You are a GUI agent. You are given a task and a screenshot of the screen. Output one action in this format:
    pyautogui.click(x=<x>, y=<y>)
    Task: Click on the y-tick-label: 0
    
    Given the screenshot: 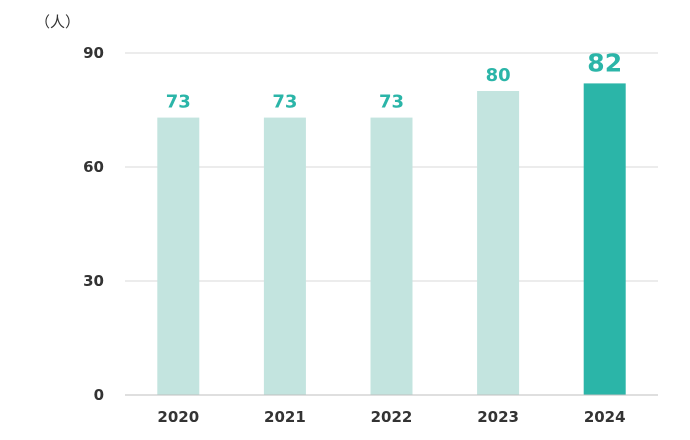 What is the action you would take?
    pyautogui.click(x=99, y=395)
    